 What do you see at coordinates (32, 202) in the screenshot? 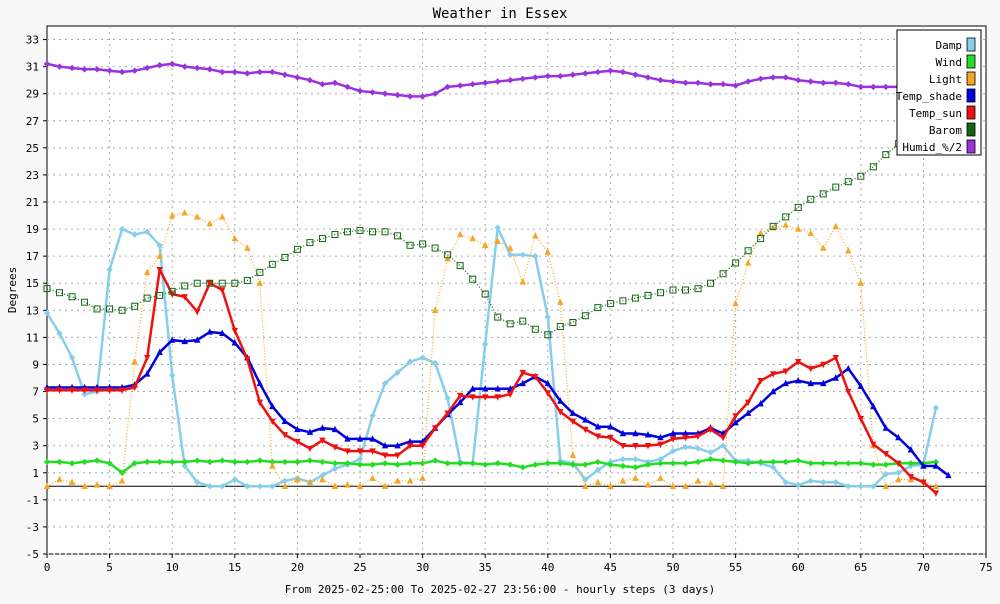
I see `y-tick-label: 21` at bounding box center [32, 202].